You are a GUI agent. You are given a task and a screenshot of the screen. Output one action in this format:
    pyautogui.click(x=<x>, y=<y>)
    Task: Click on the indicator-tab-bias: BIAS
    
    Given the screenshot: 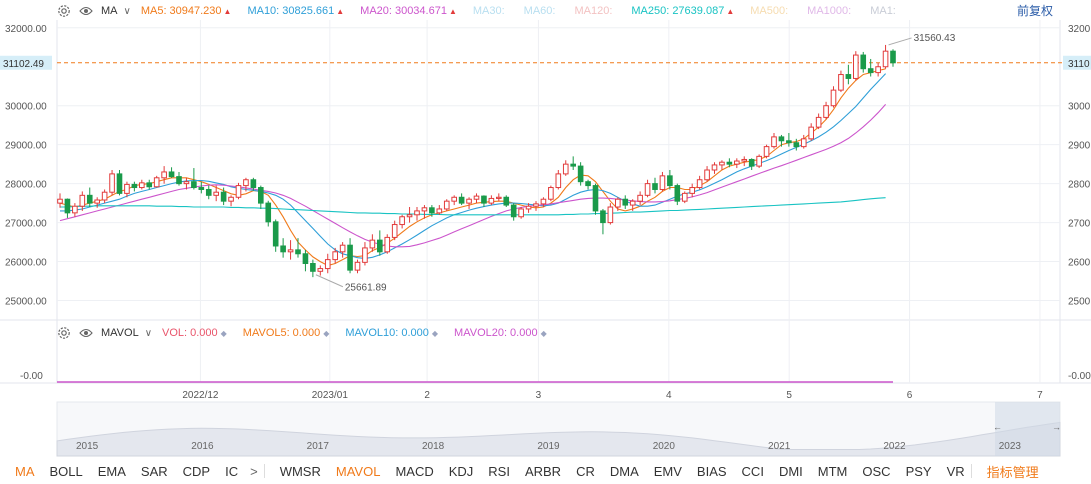 What is the action you would take?
    pyautogui.click(x=711, y=471)
    